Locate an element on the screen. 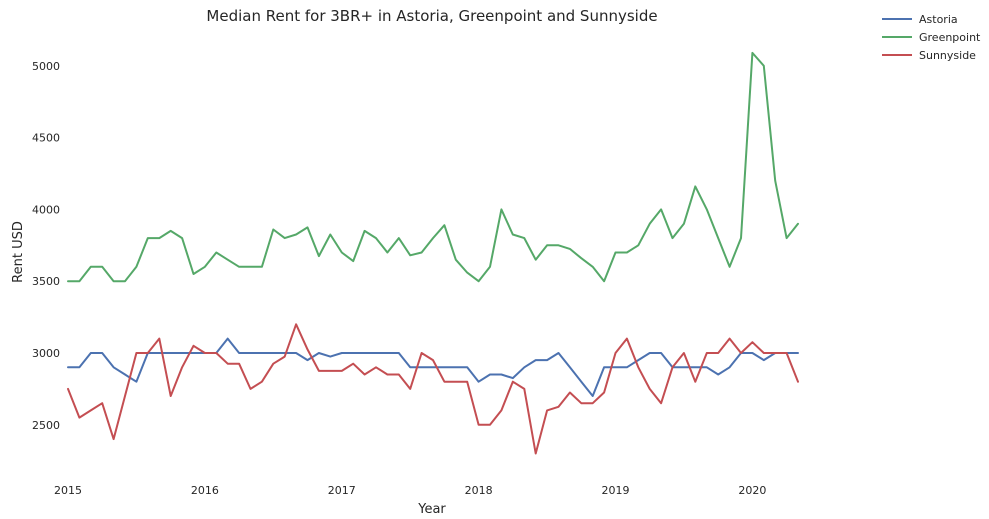 The image size is (989, 519). x-tick-label: 2020 is located at coordinates (752, 490).